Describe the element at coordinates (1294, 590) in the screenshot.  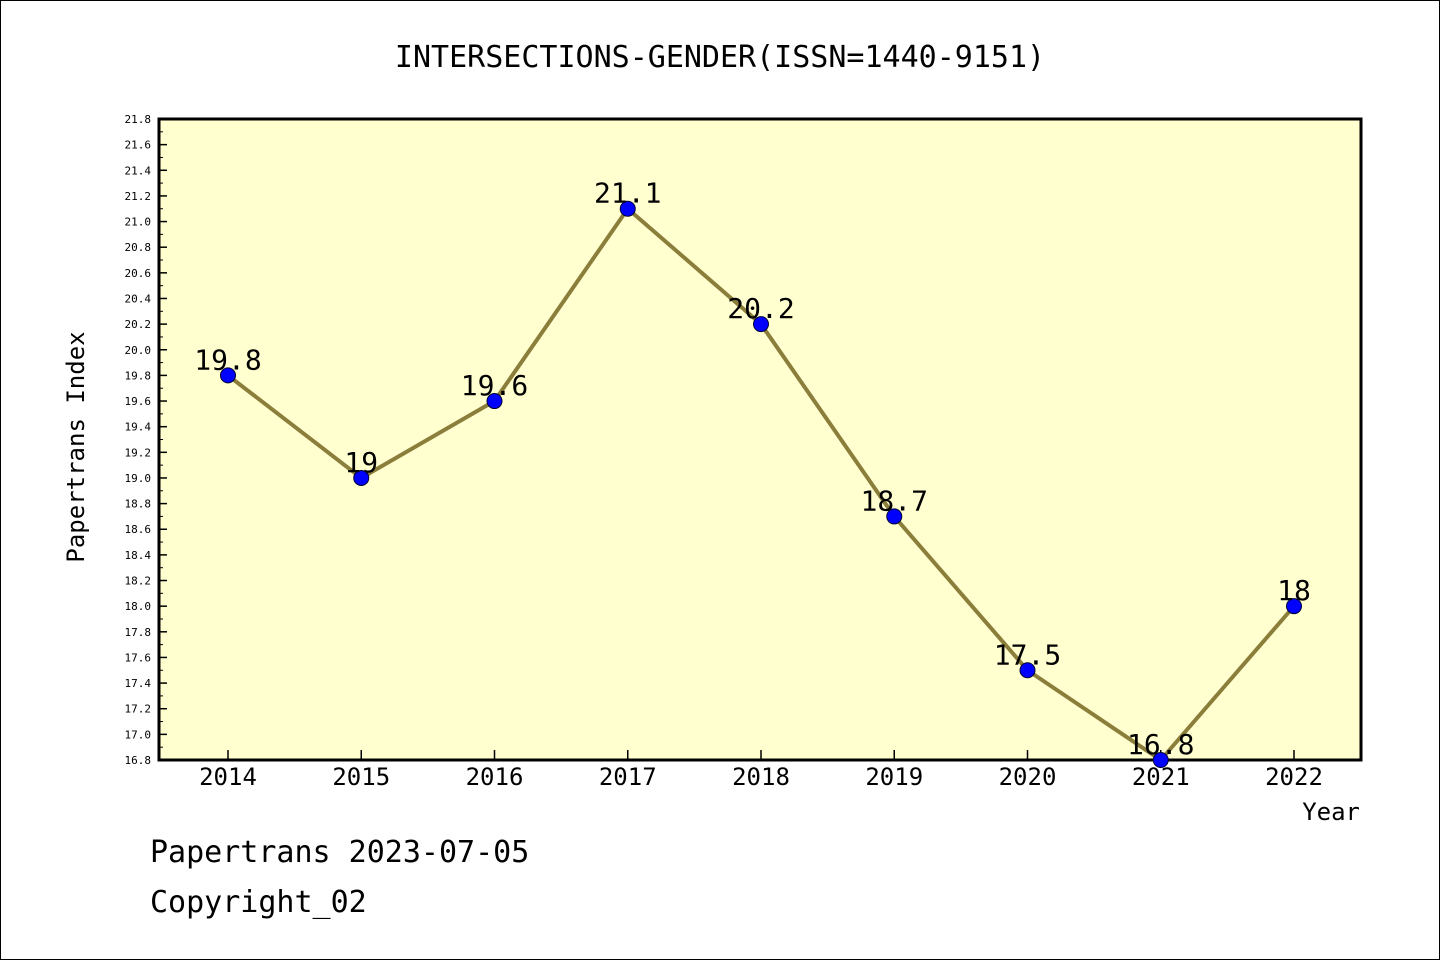
I see `data-label: 18` at that location.